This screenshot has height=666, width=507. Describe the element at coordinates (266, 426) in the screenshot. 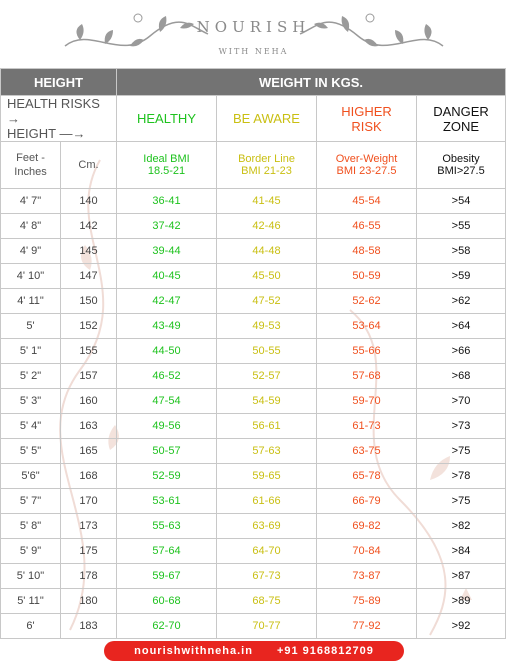

I see `cell-aware: 56-61` at that location.